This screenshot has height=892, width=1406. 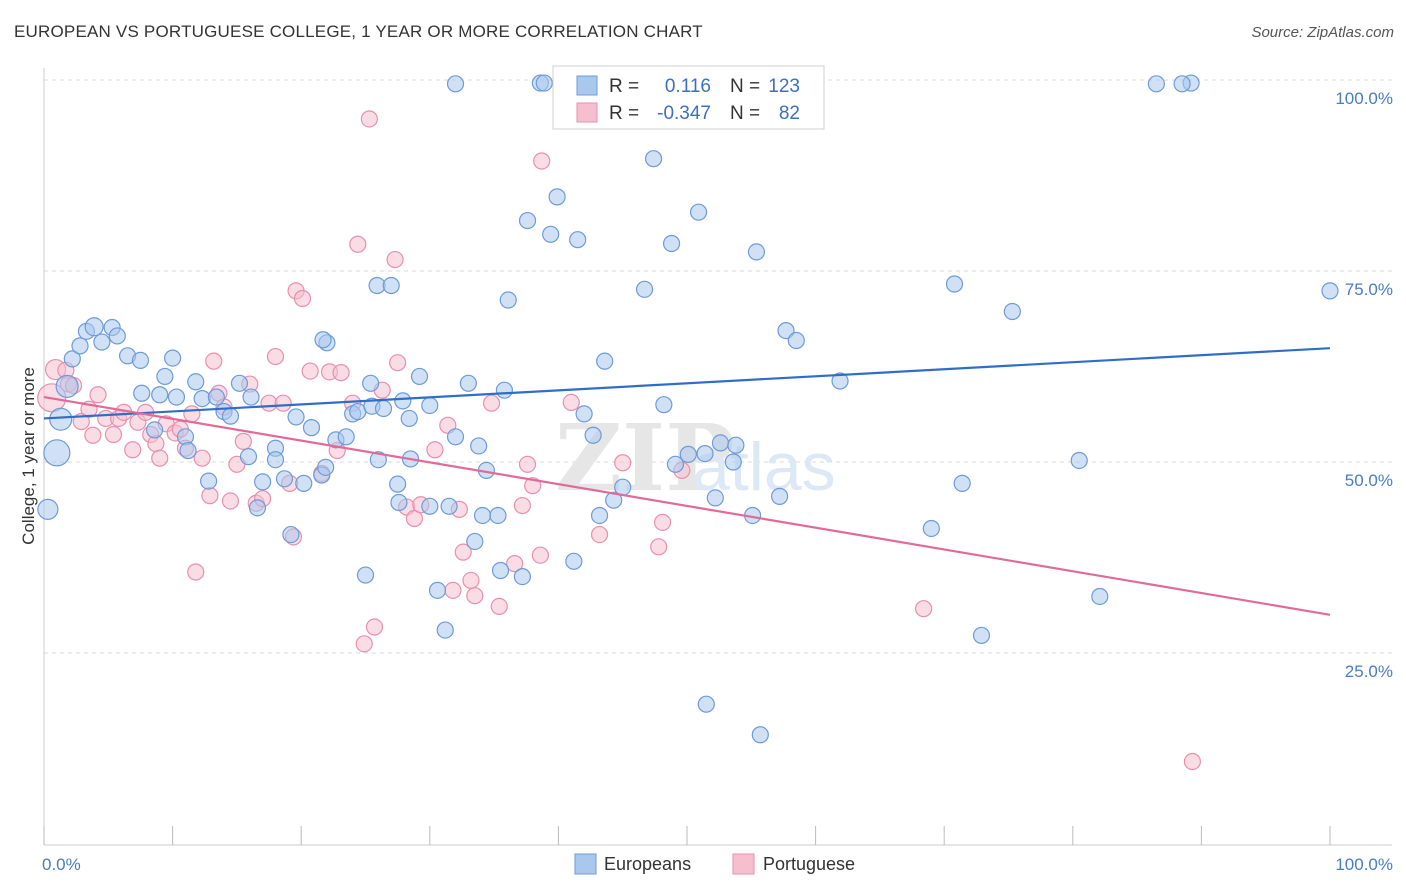 What do you see at coordinates (1364, 864) in the screenshot?
I see `x-tick-label-right: 100.0%` at bounding box center [1364, 864].